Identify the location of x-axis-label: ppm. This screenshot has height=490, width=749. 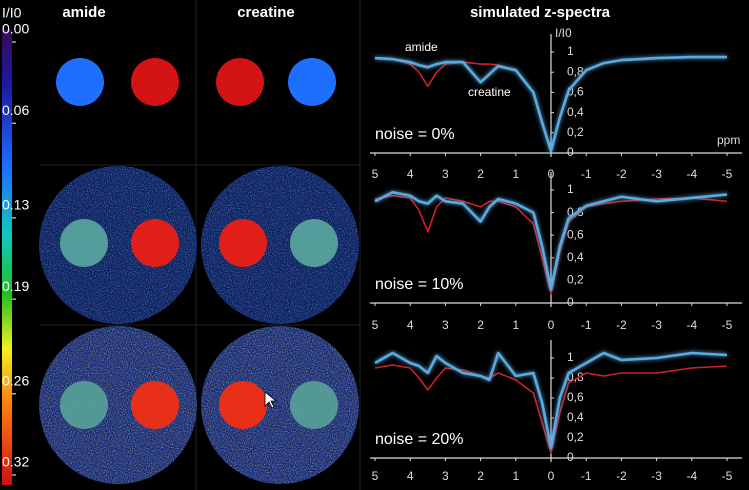
(728, 140).